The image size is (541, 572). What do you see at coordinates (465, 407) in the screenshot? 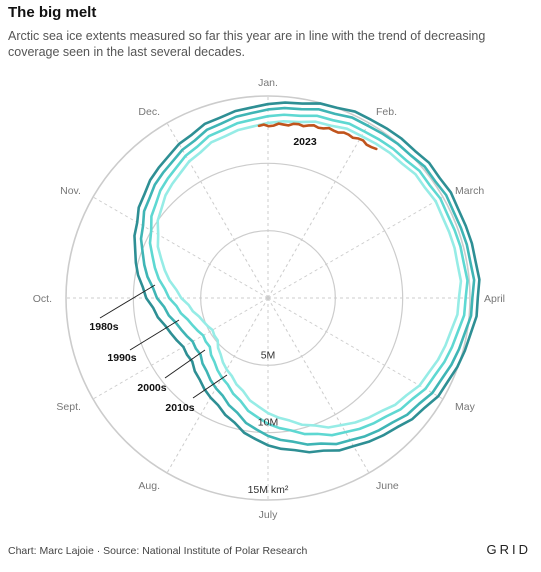
I see `month-label-4: May` at bounding box center [465, 407].